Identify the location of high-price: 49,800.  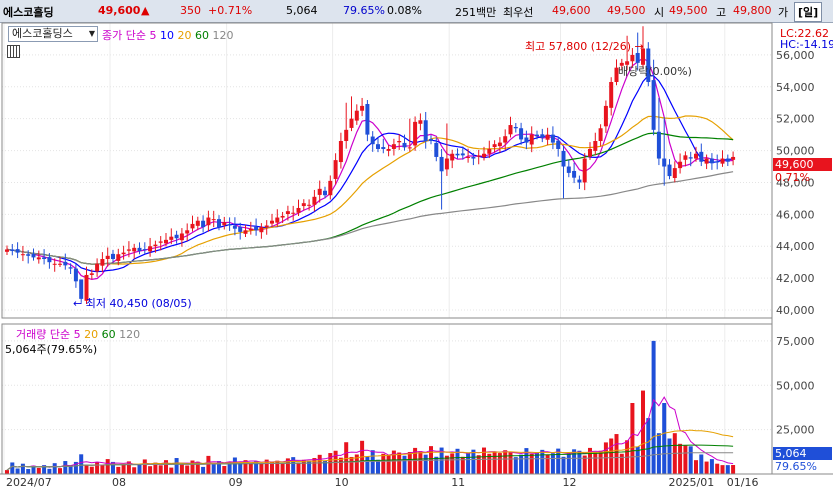
(752, 10).